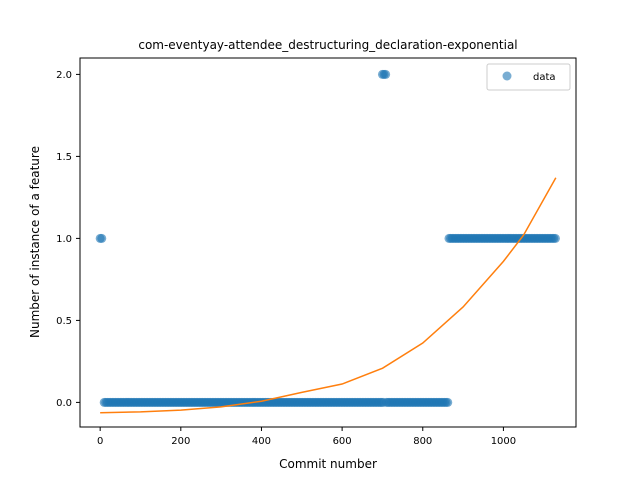 Image resolution: width=640 pixels, height=480 pixels. Describe the element at coordinates (64, 157) in the screenshot. I see `y-tick-label: 1.5` at that location.